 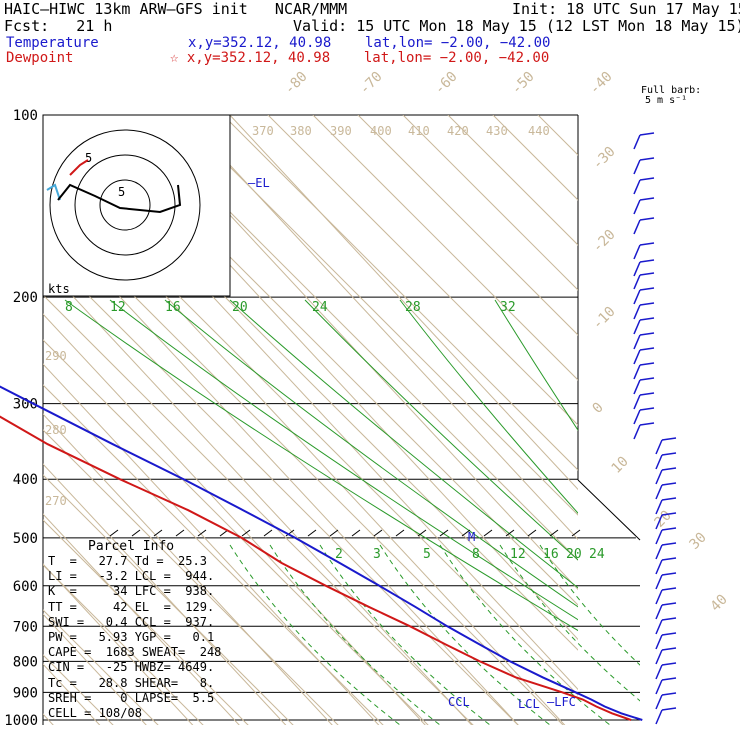 What do you see at coordinates (459, 702) in the screenshot?
I see `ccl-label: CCL` at bounding box center [459, 702].